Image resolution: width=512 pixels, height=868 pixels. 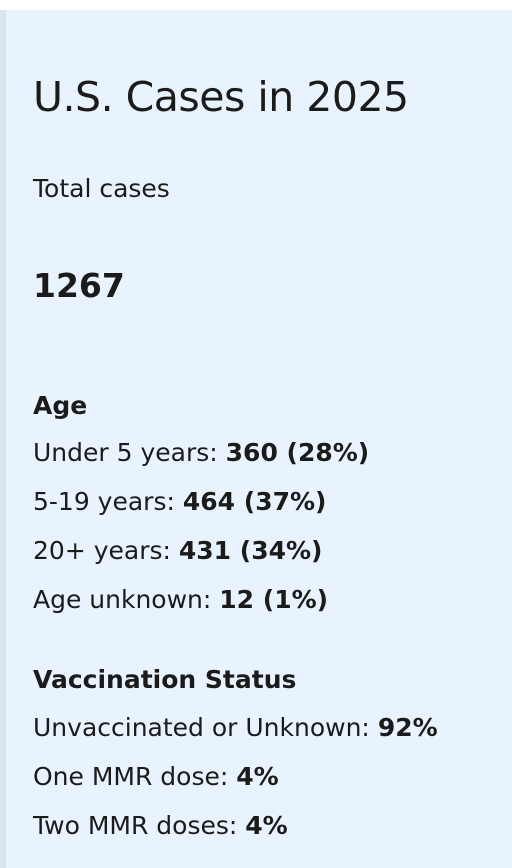 What do you see at coordinates (79, 285) in the screenshot?
I see `total-cases-value: 1267` at bounding box center [79, 285].